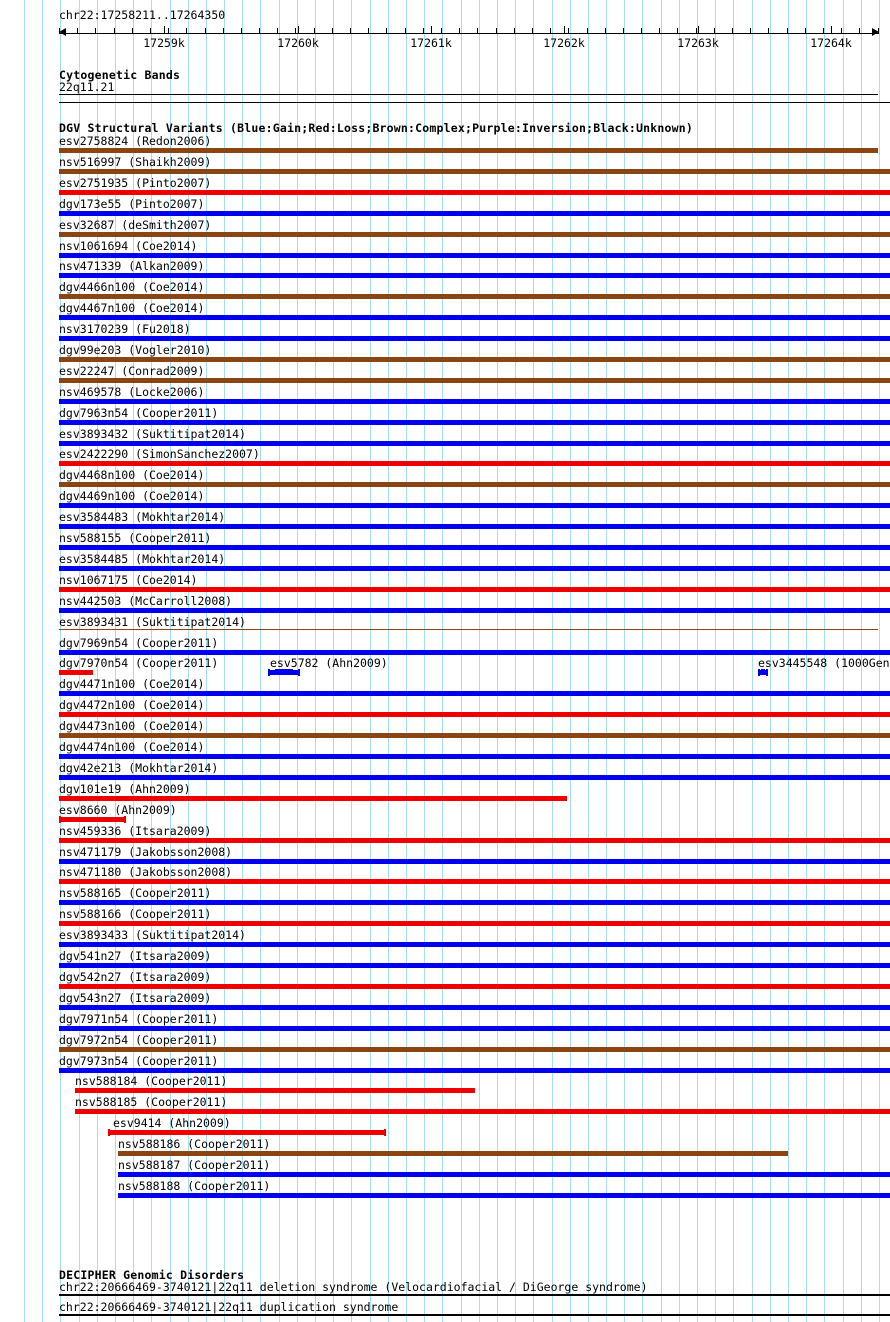 The image size is (890, 1322). What do you see at coordinates (139, 1040) in the screenshot?
I see `feature-label: dgv7972n54 (Cooper2011)` at bounding box center [139, 1040].